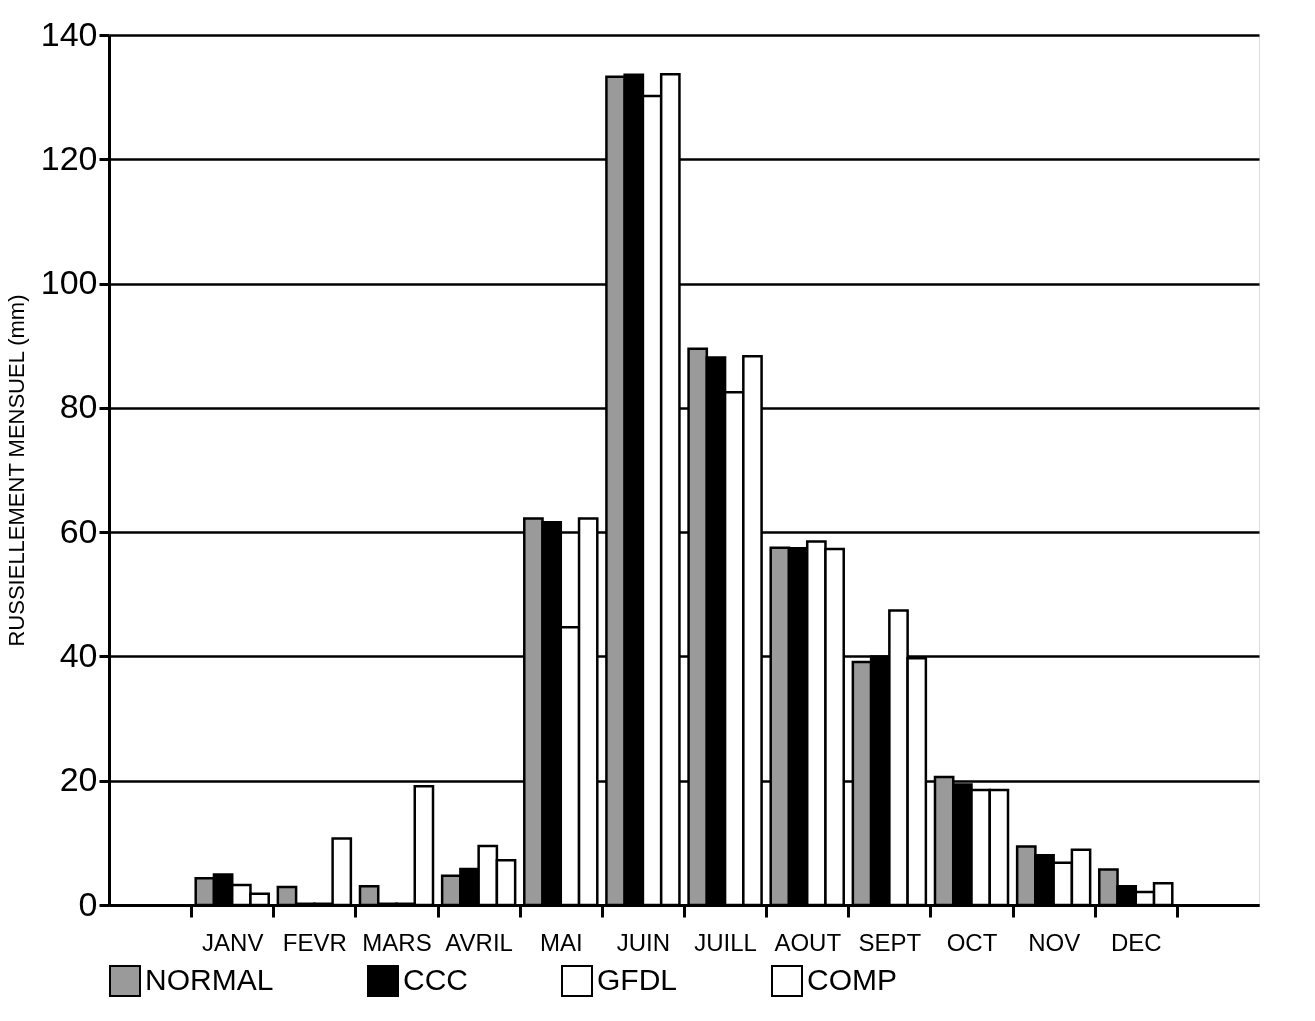  What do you see at coordinates (88, 903) in the screenshot?
I see `y-tick-label: 0` at bounding box center [88, 903].